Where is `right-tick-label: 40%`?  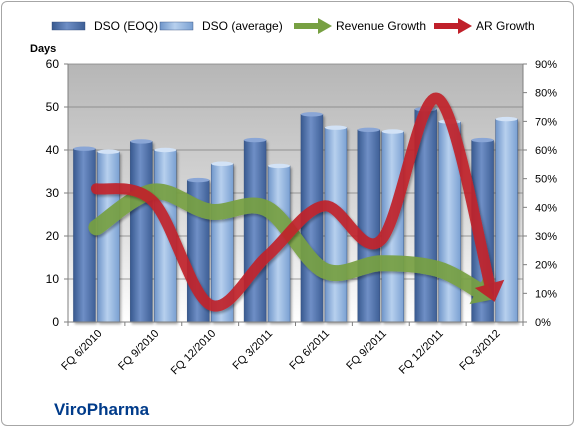
right-tick-label: 40% is located at coordinates (546, 208).